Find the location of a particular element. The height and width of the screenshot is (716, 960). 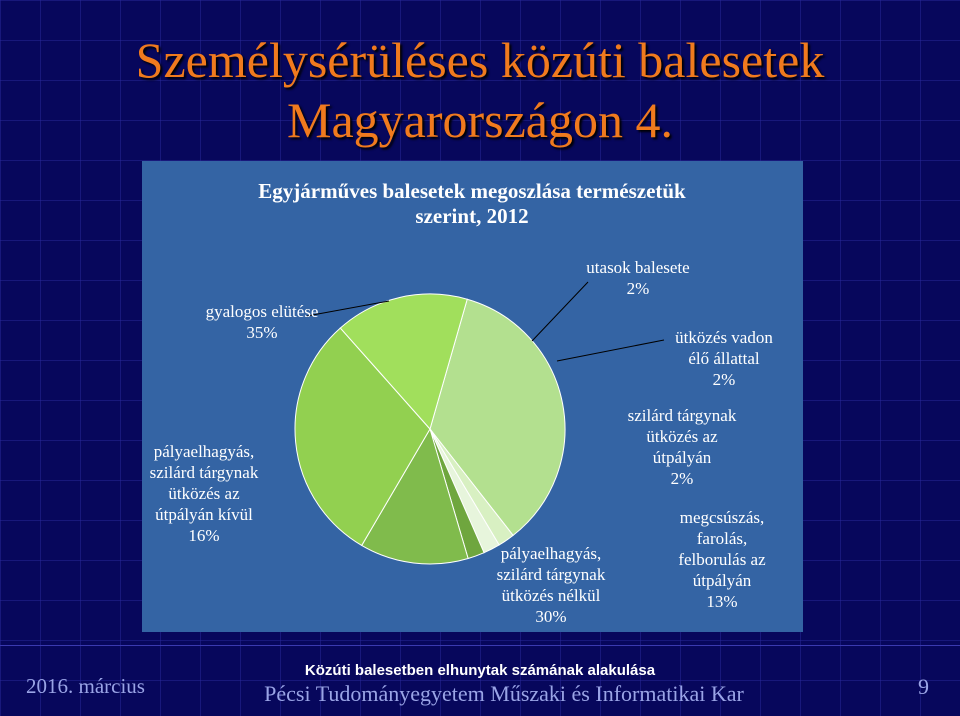

slice-label: gyalogos elütése 35% is located at coordinates (262, 322).